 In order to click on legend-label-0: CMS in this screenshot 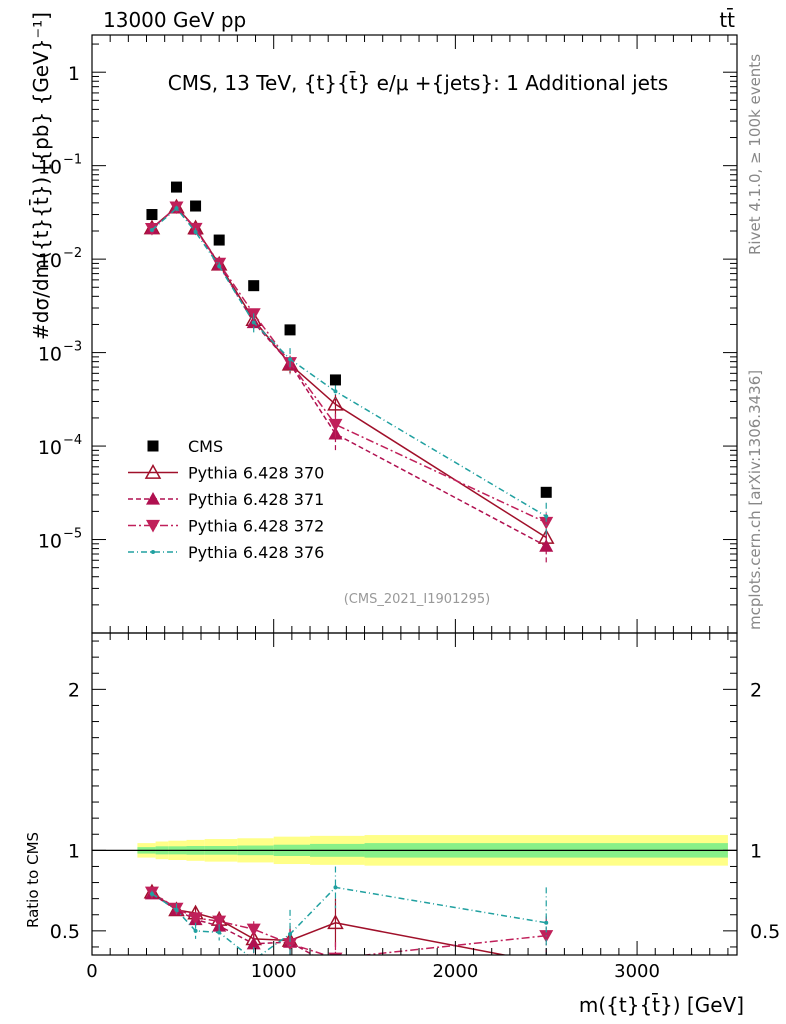, I will do `click(205, 446)`.